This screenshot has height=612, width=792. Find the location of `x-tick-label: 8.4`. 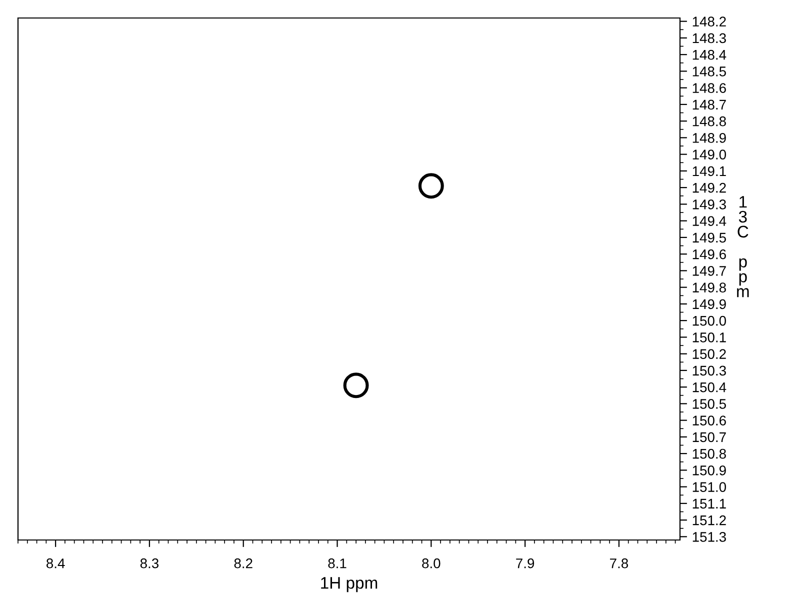

x-tick-label: 8.4 is located at coordinates (55, 563).